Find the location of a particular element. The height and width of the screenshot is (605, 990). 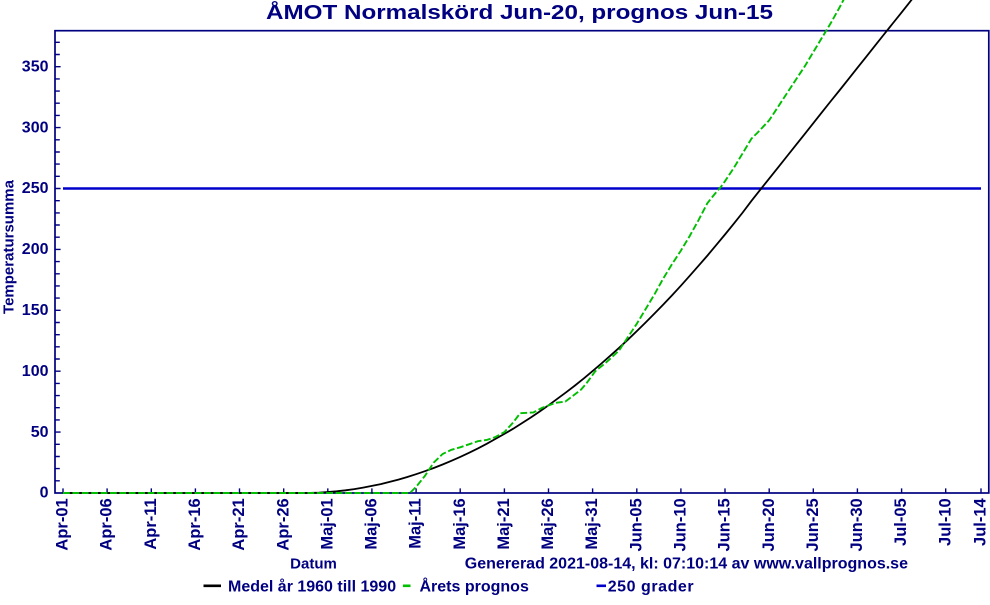

svg-text: Maj-11 is located at coordinates (416, 523).